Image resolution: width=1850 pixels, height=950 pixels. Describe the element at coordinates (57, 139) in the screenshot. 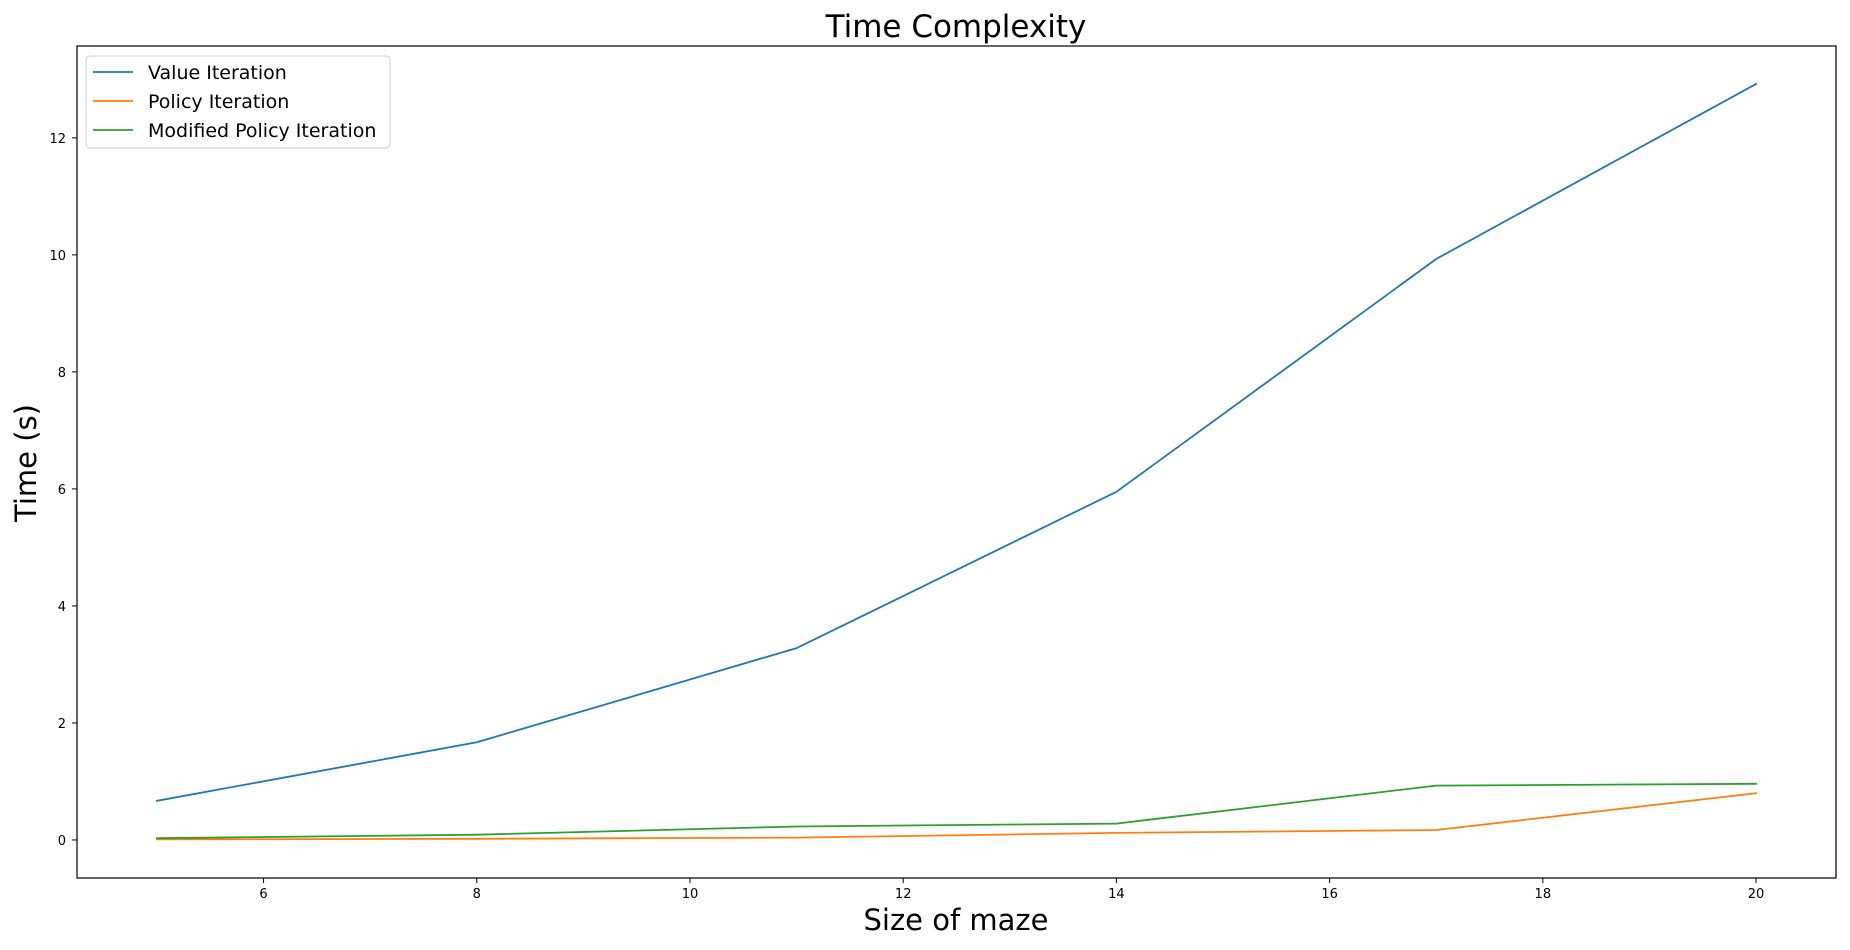

I see `y-tick-label: 12` at that location.